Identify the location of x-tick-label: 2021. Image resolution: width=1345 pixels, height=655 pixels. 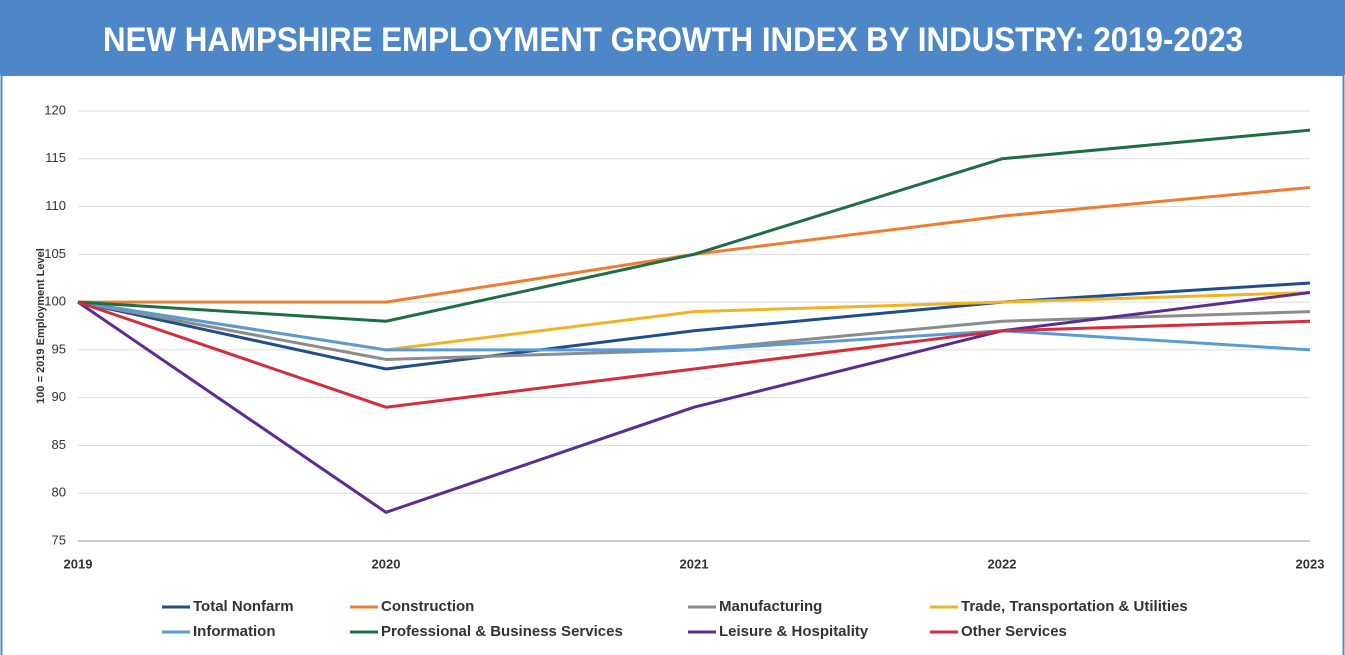
(694, 563).